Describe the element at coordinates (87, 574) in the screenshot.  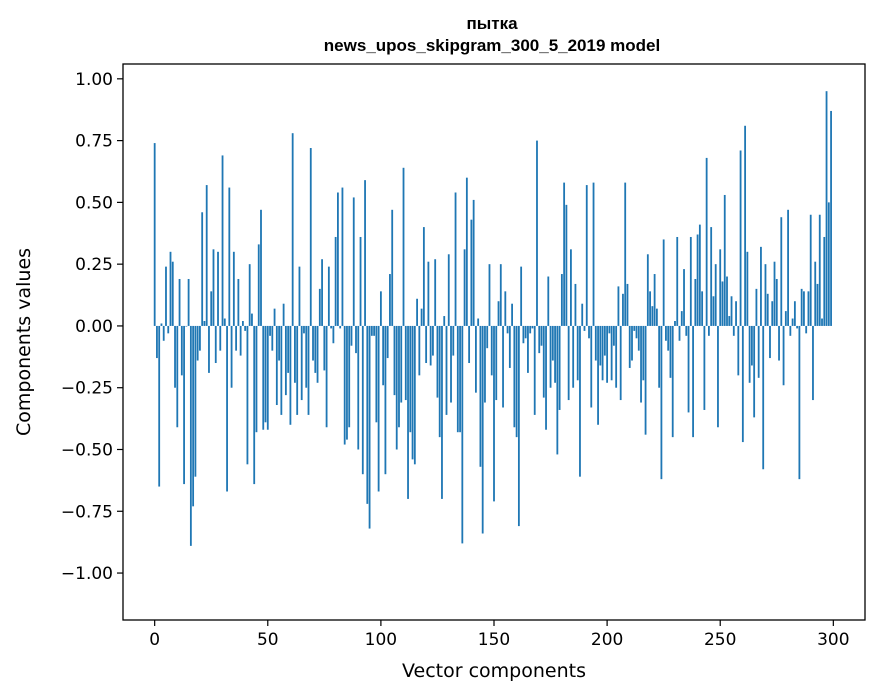
I see `y-tick-label: −1.00` at that location.